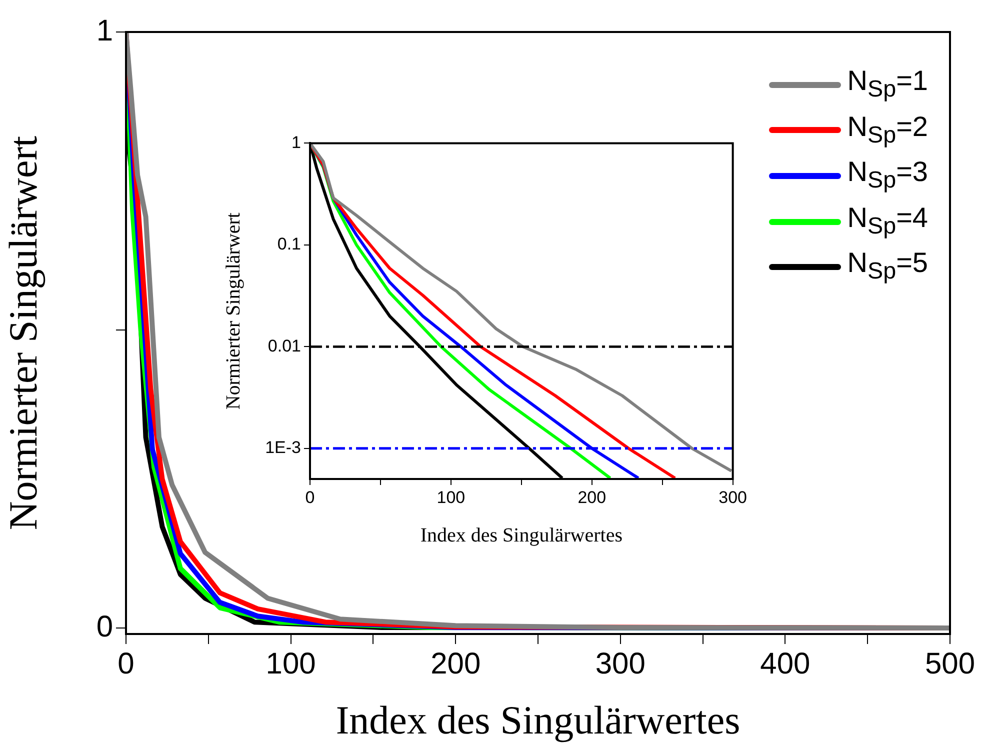  Describe the element at coordinates (284, 346) in the screenshot. I see `y-tick-label: 0.01` at that location.